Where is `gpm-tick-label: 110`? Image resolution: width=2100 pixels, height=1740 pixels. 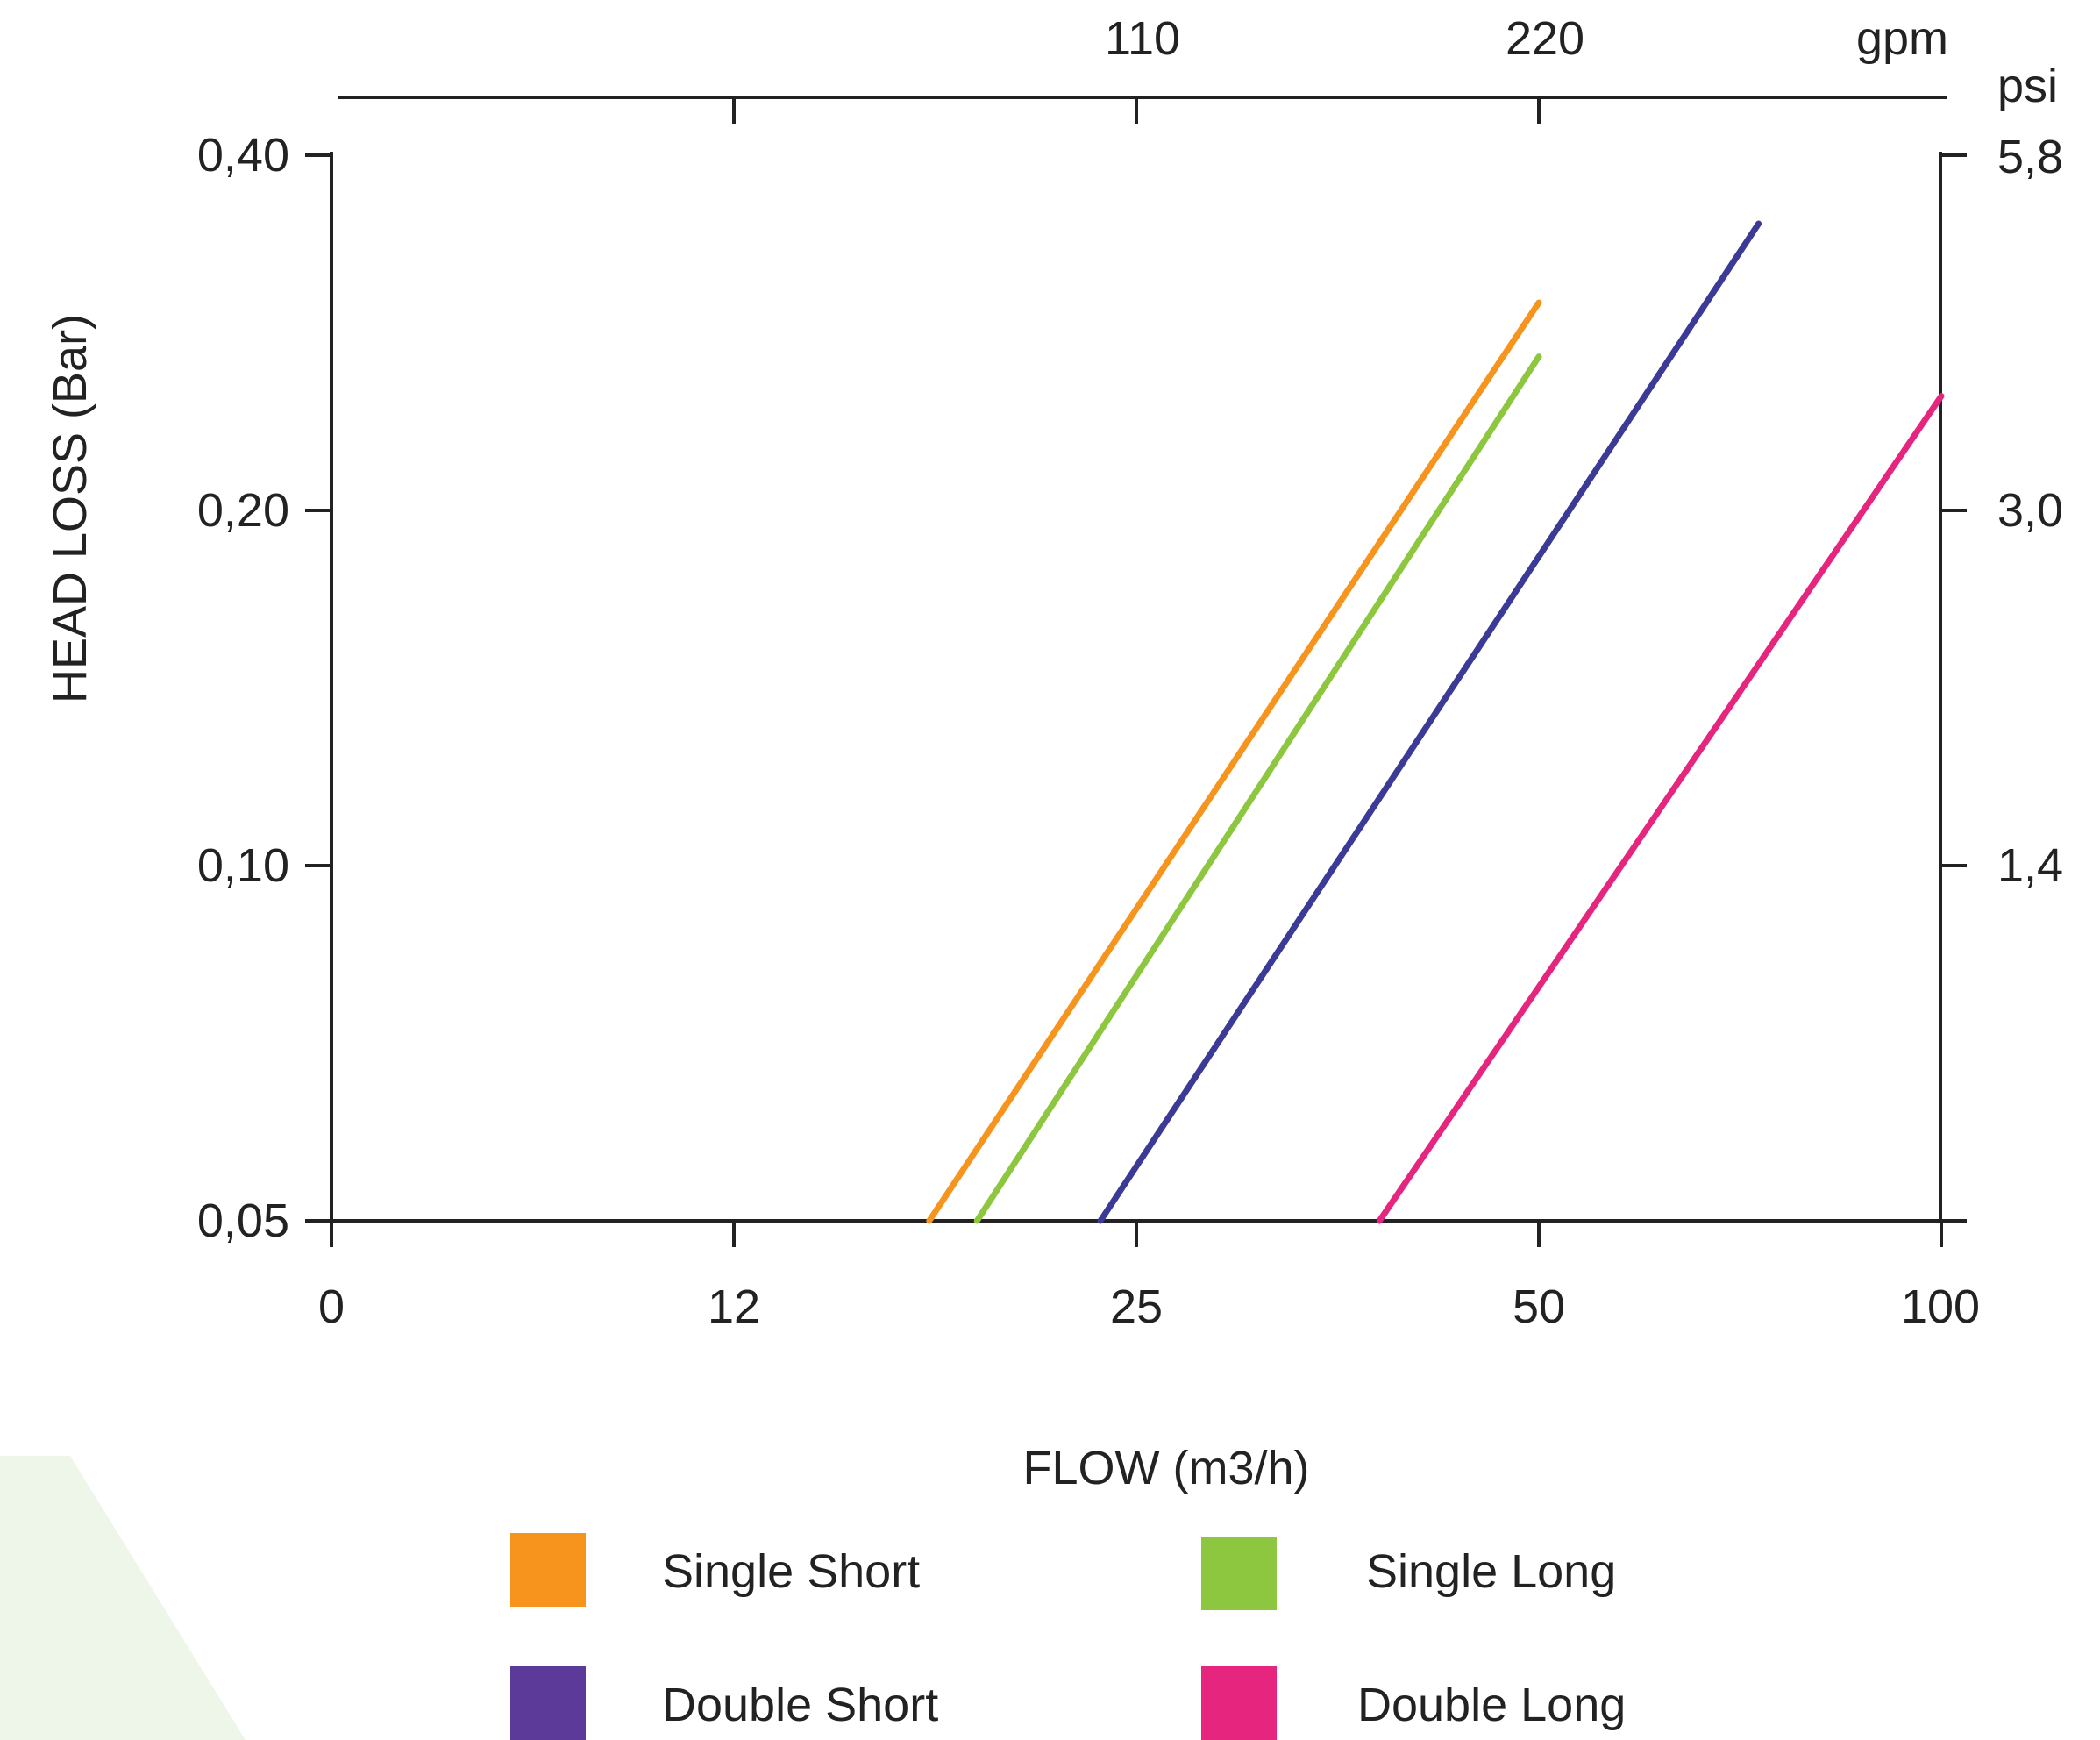
gpm-tick-label: 110 is located at coordinates (1142, 38).